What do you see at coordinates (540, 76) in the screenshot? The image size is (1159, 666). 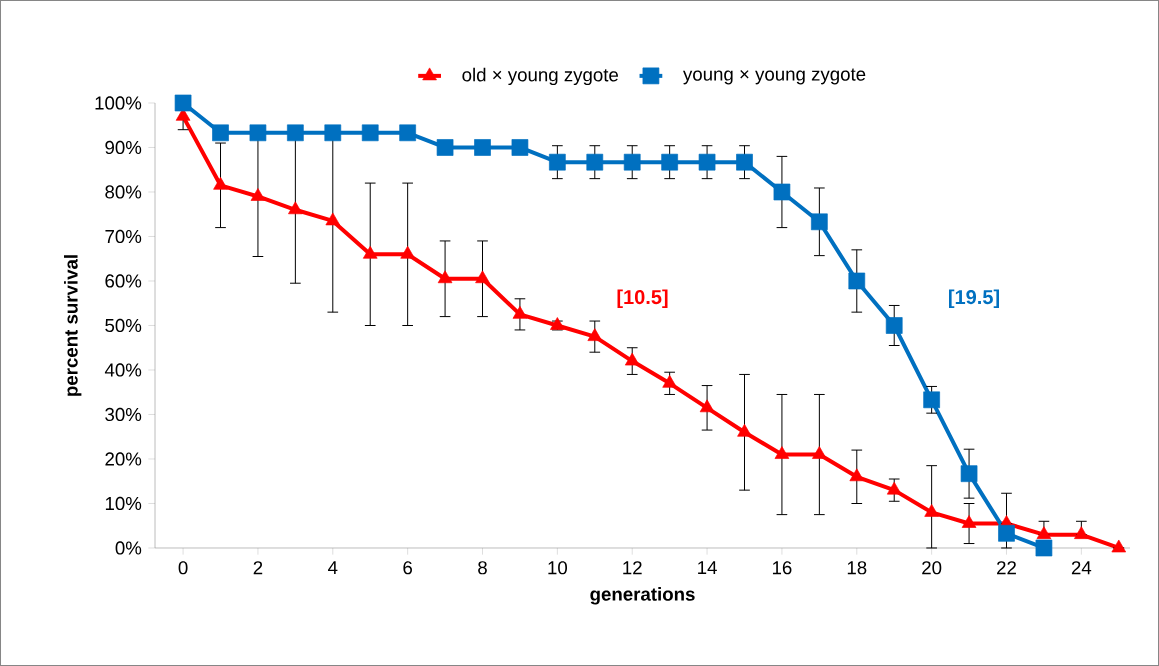 I see `legend-label: old × young zygote` at bounding box center [540, 76].